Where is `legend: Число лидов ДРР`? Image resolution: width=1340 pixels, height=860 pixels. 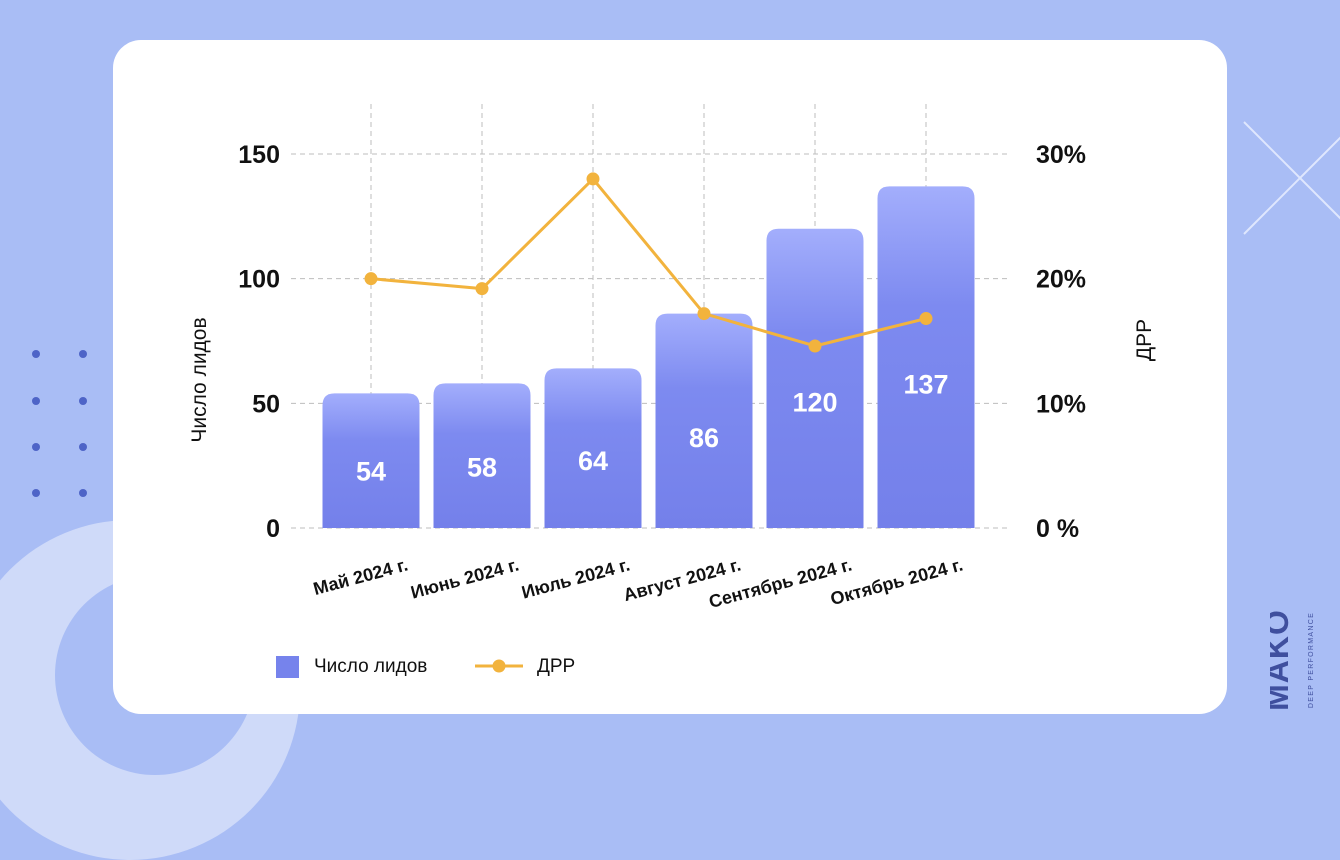
legend: Число лидов ДРР is located at coordinates (425, 667).